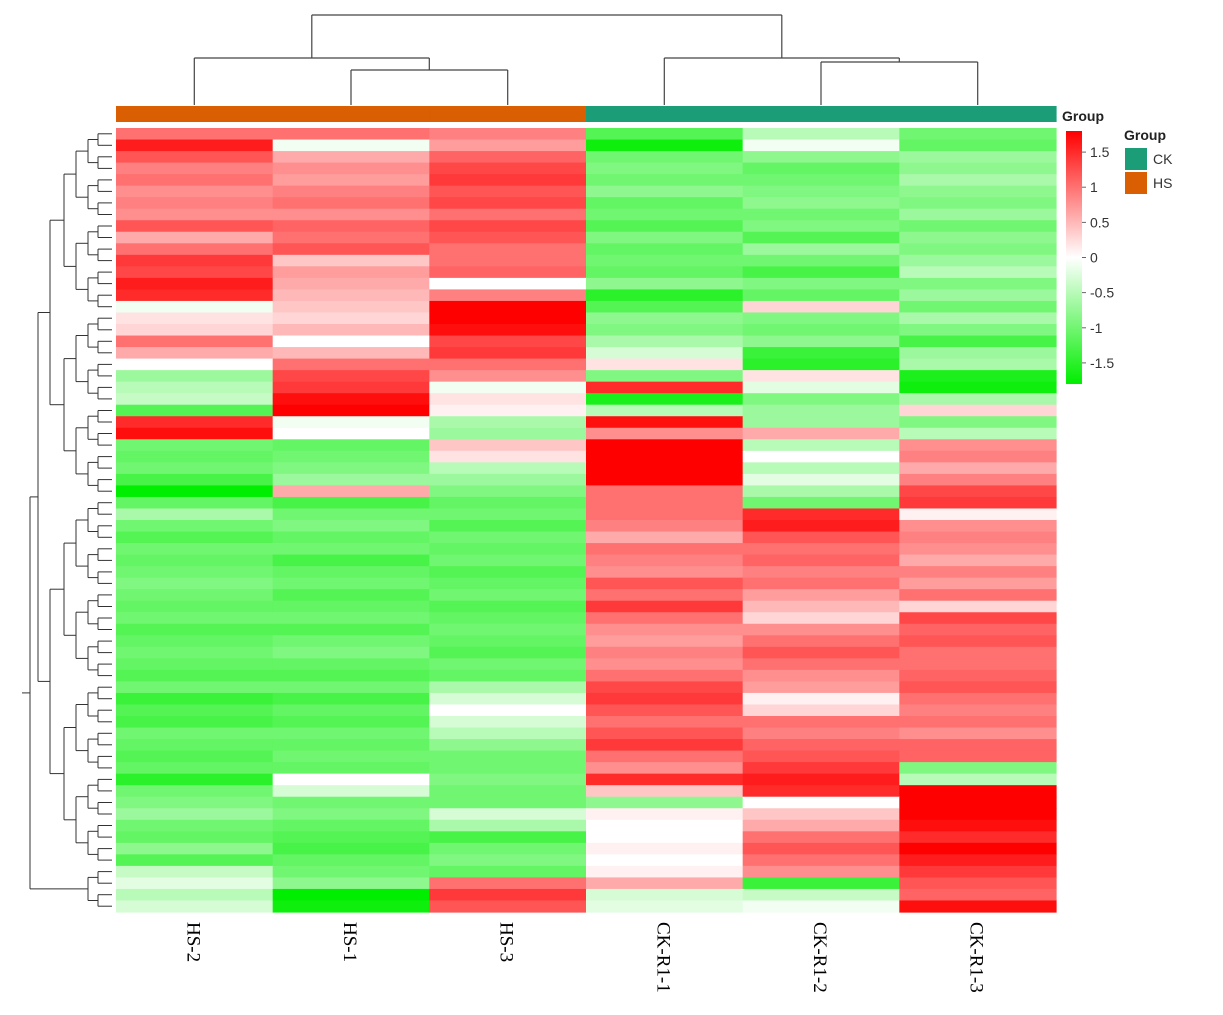  What do you see at coordinates (1145, 135) in the screenshot?
I see `group-legend-title: Group` at bounding box center [1145, 135].